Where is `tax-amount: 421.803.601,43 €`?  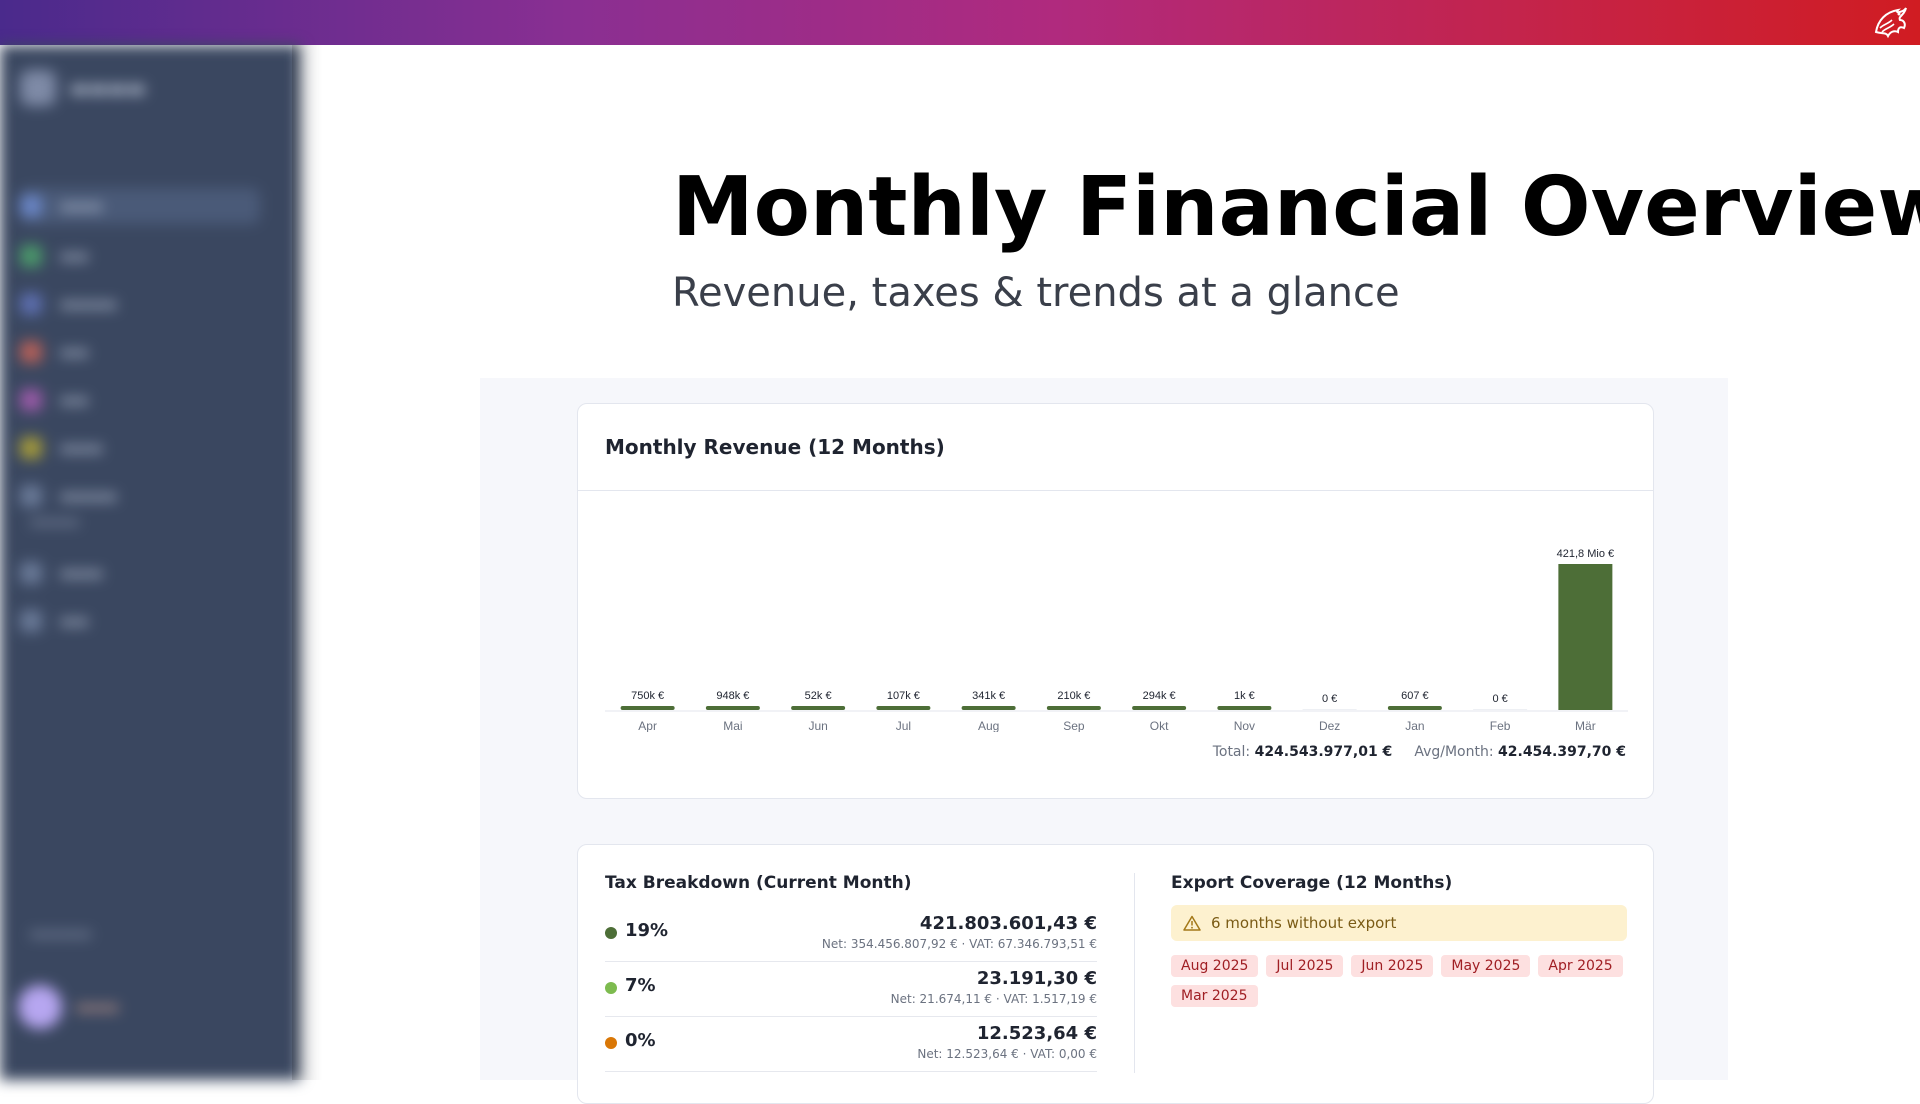
tax-amount: 421.803.601,43 € is located at coordinates (1008, 923).